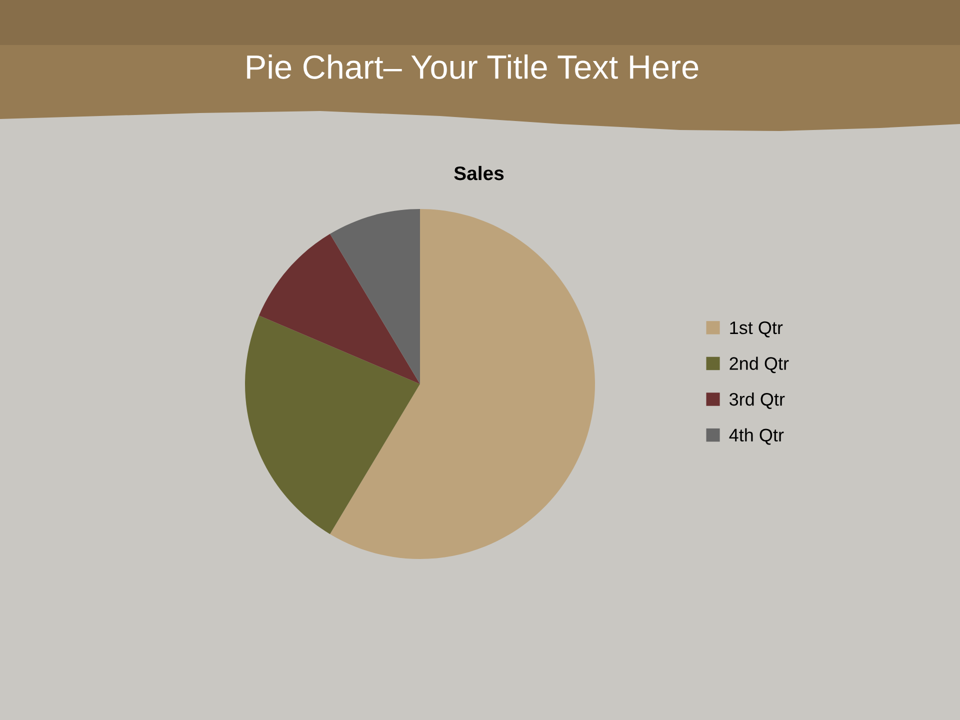 The height and width of the screenshot is (720, 960). What do you see at coordinates (472, 66) in the screenshot?
I see `chart-title: Pie Chart– Your Title Text Here` at bounding box center [472, 66].